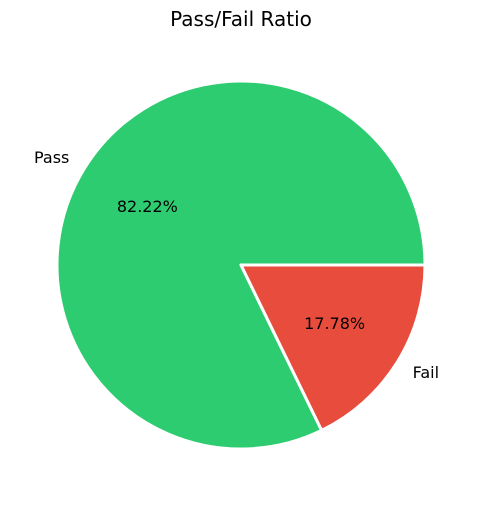 This screenshot has height=506, width=481. I want to click on percent-label-pass: 82.22%, so click(147, 206).